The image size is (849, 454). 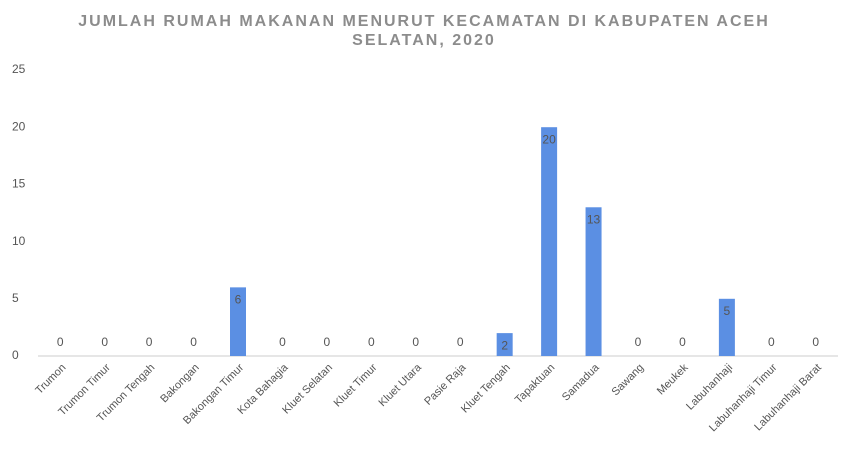 I want to click on y-tick-label: 0, so click(x=15, y=355).